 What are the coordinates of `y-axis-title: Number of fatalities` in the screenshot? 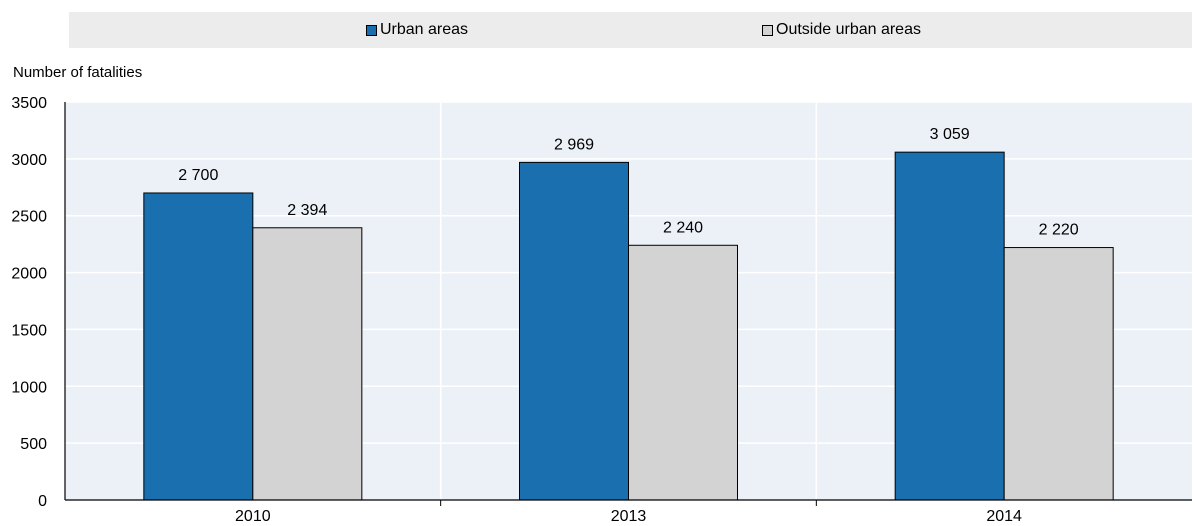 It's located at (78, 72).